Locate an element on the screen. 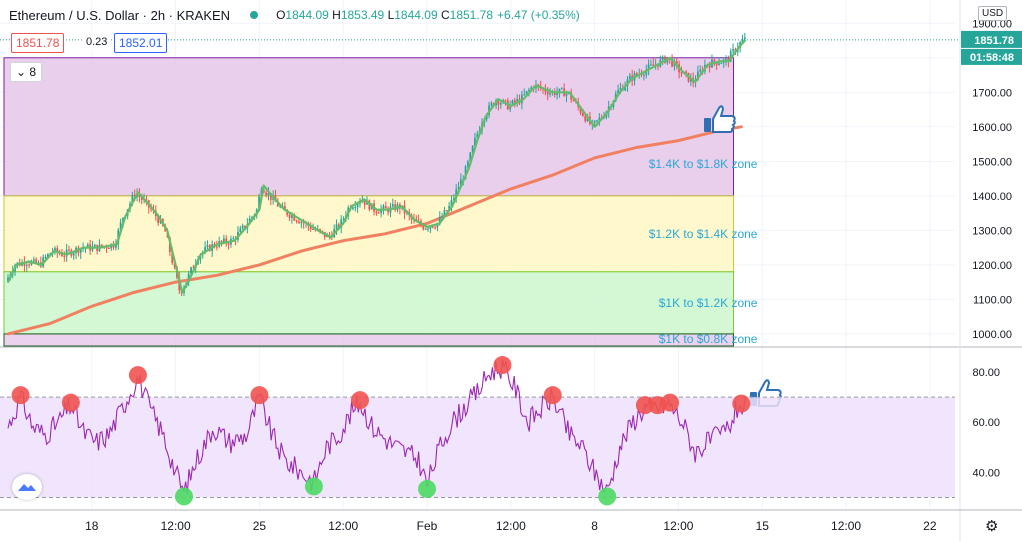 Image resolution: width=1022 pixels, height=541 pixels. price-axis-label: 1900.00 is located at coordinates (992, 24).